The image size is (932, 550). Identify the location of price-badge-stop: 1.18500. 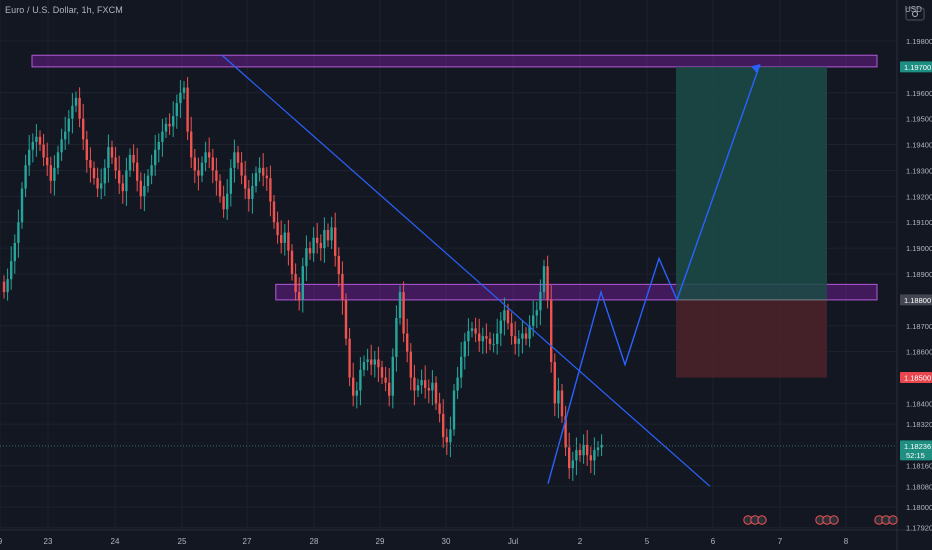
(916, 378).